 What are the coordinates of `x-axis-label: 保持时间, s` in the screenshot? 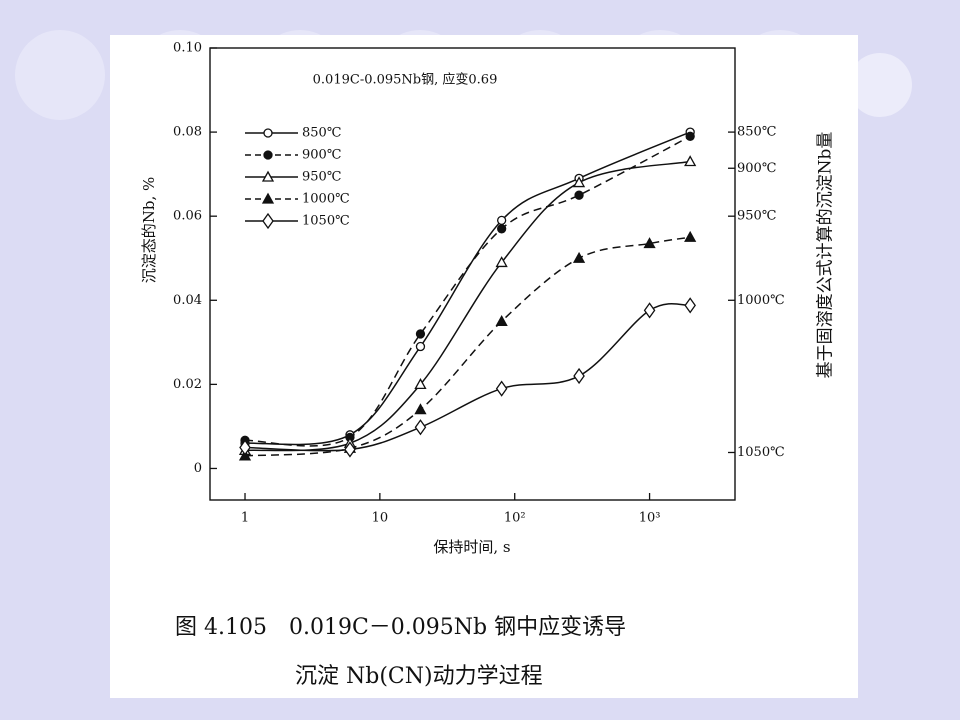 It's located at (471, 547).